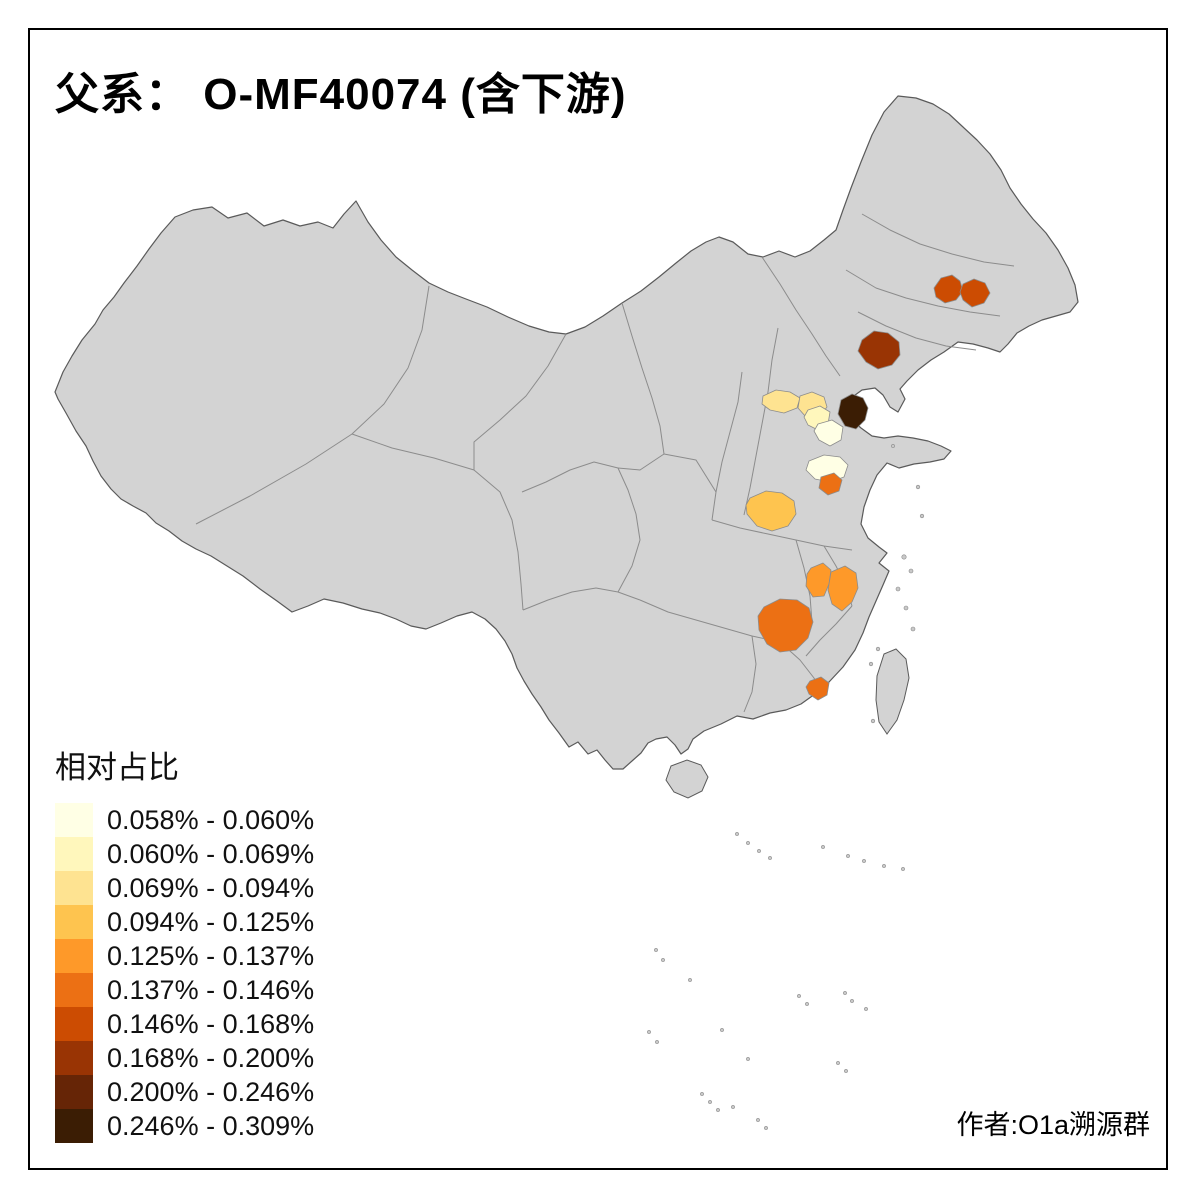 The height and width of the screenshot is (1200, 1200). Describe the element at coordinates (211, 921) in the screenshot. I see `legend-label: 0.094% - 0.125%` at that location.